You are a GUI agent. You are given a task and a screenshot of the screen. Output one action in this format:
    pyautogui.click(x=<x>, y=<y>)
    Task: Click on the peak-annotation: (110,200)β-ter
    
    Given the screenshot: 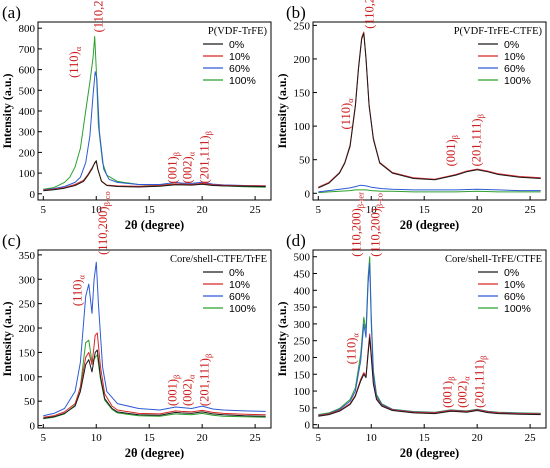 What is the action you would take?
    pyautogui.click(x=358, y=224)
    